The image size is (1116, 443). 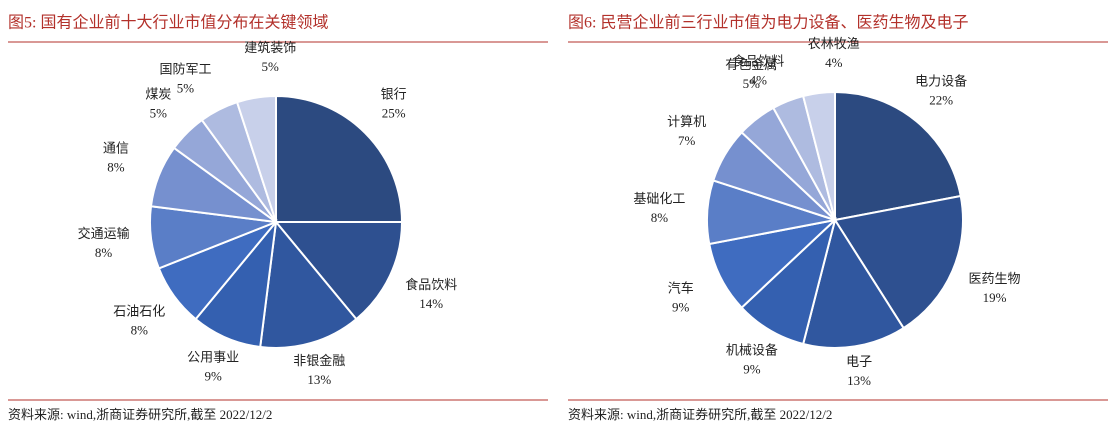 What do you see at coordinates (751, 64) in the screenshot?
I see `slice-label: 有色金属` at bounding box center [751, 64].